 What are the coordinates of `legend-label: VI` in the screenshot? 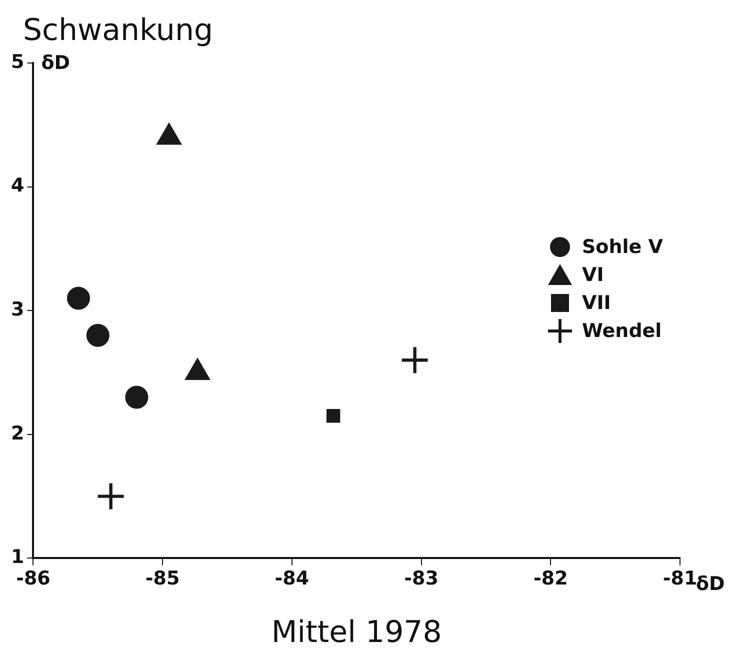 It's located at (593, 275).